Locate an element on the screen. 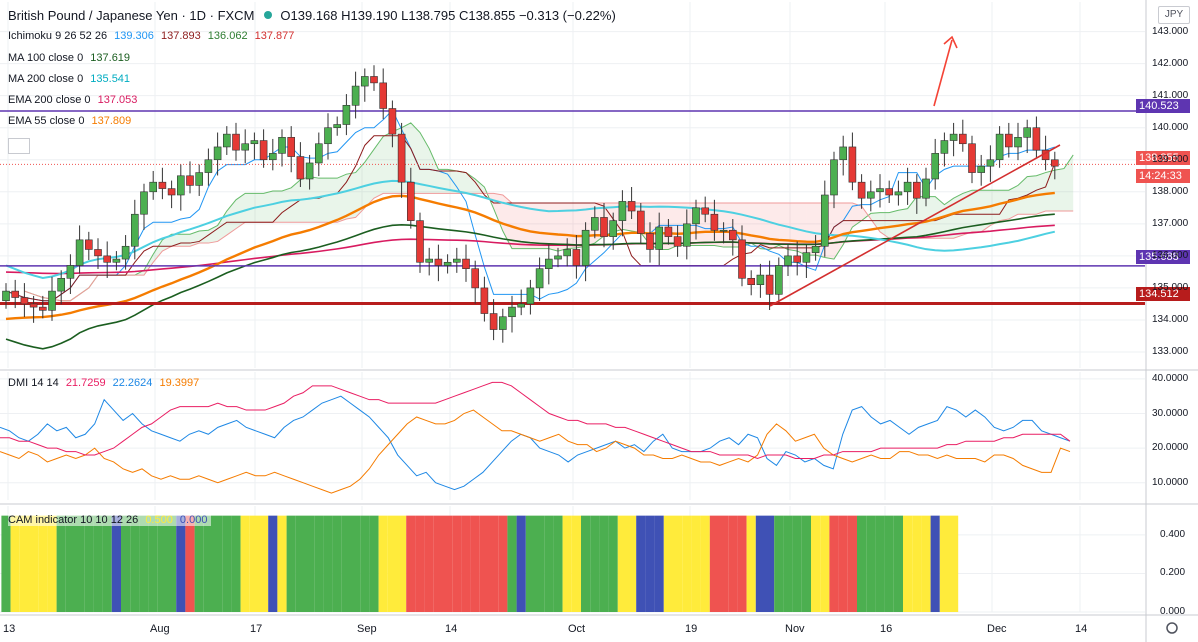 This screenshot has height=642, width=1198. ichimoku-label: Ichimoku 9 26 52 26 is located at coordinates (58, 36).